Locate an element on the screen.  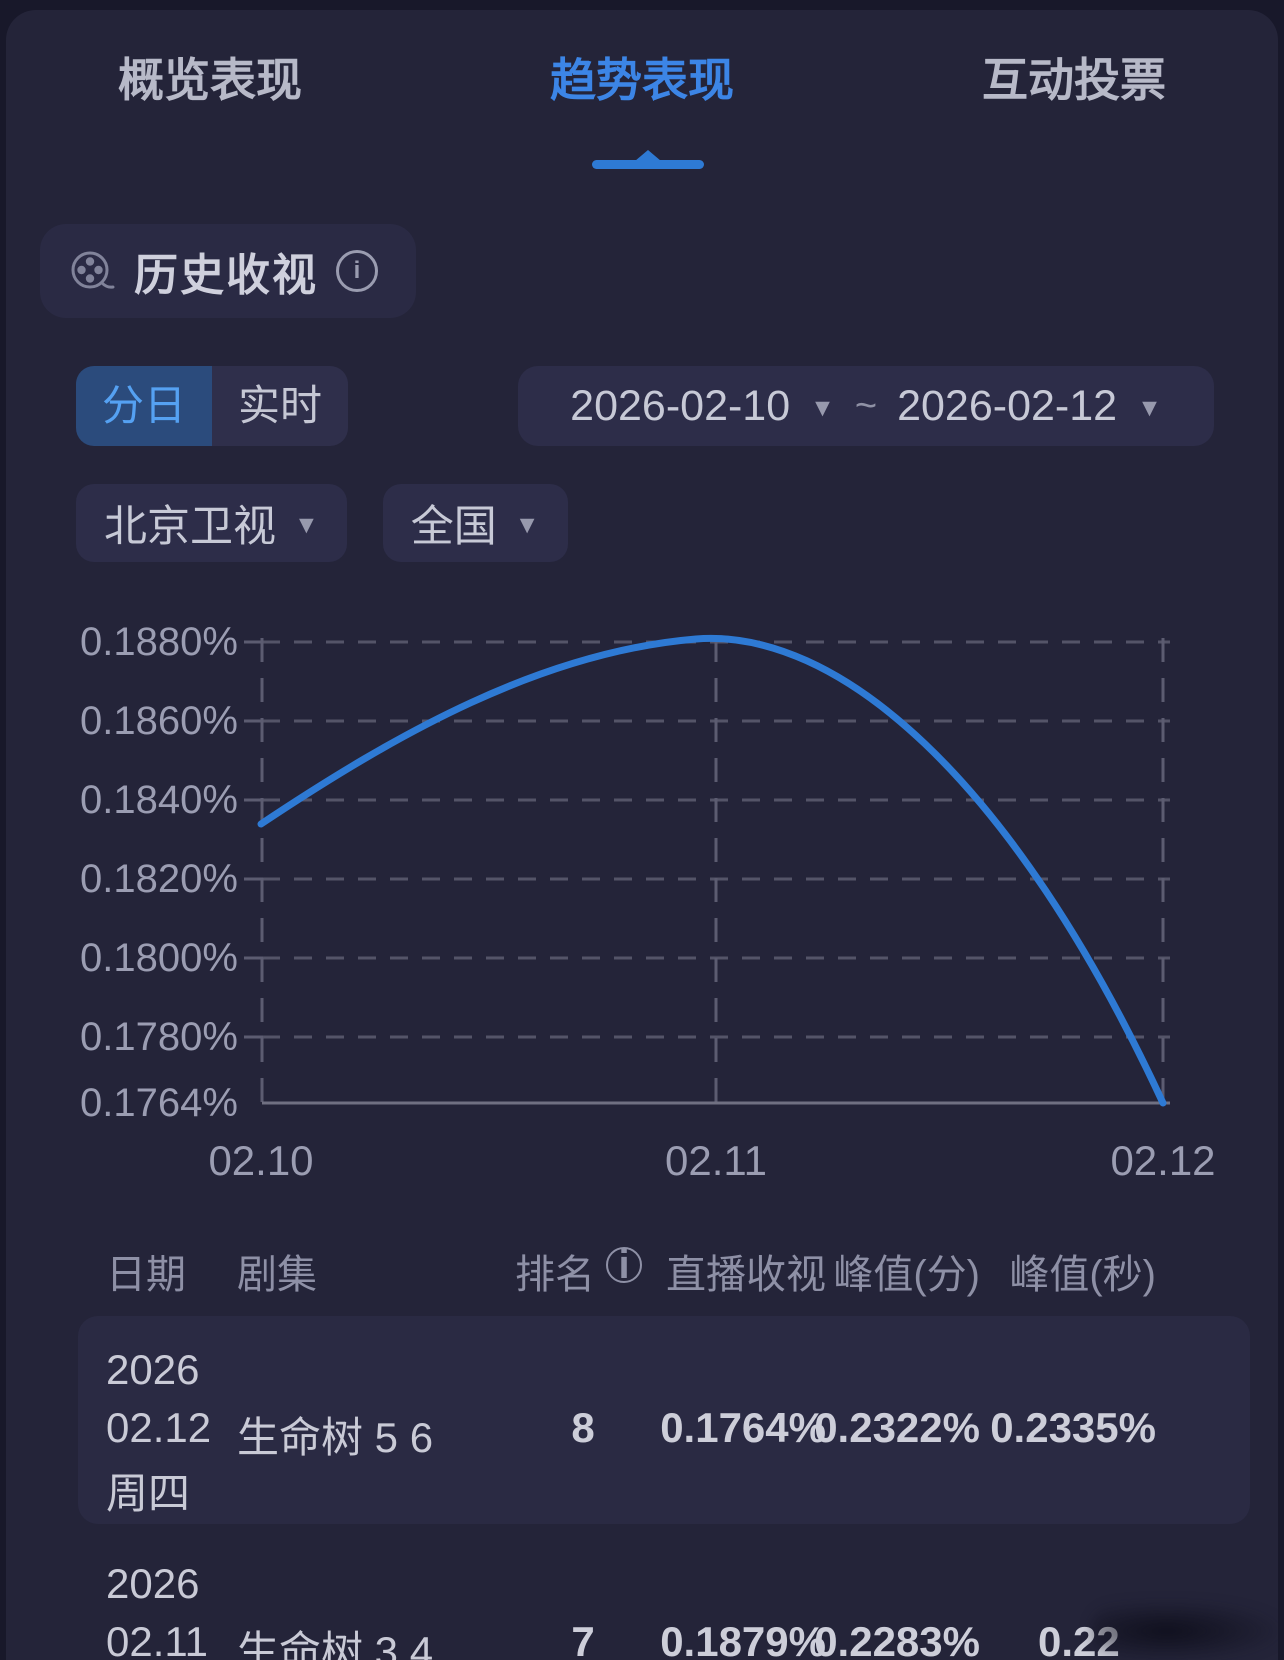
channel-select: 北京卫视 ▼ is located at coordinates (211, 523).